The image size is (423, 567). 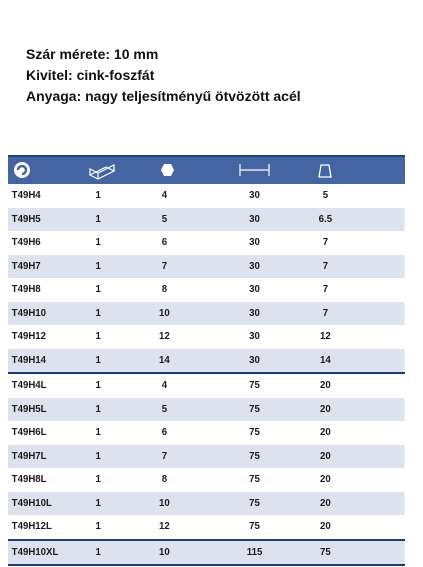 I want to click on table-cell: T49H12, so click(x=29, y=336).